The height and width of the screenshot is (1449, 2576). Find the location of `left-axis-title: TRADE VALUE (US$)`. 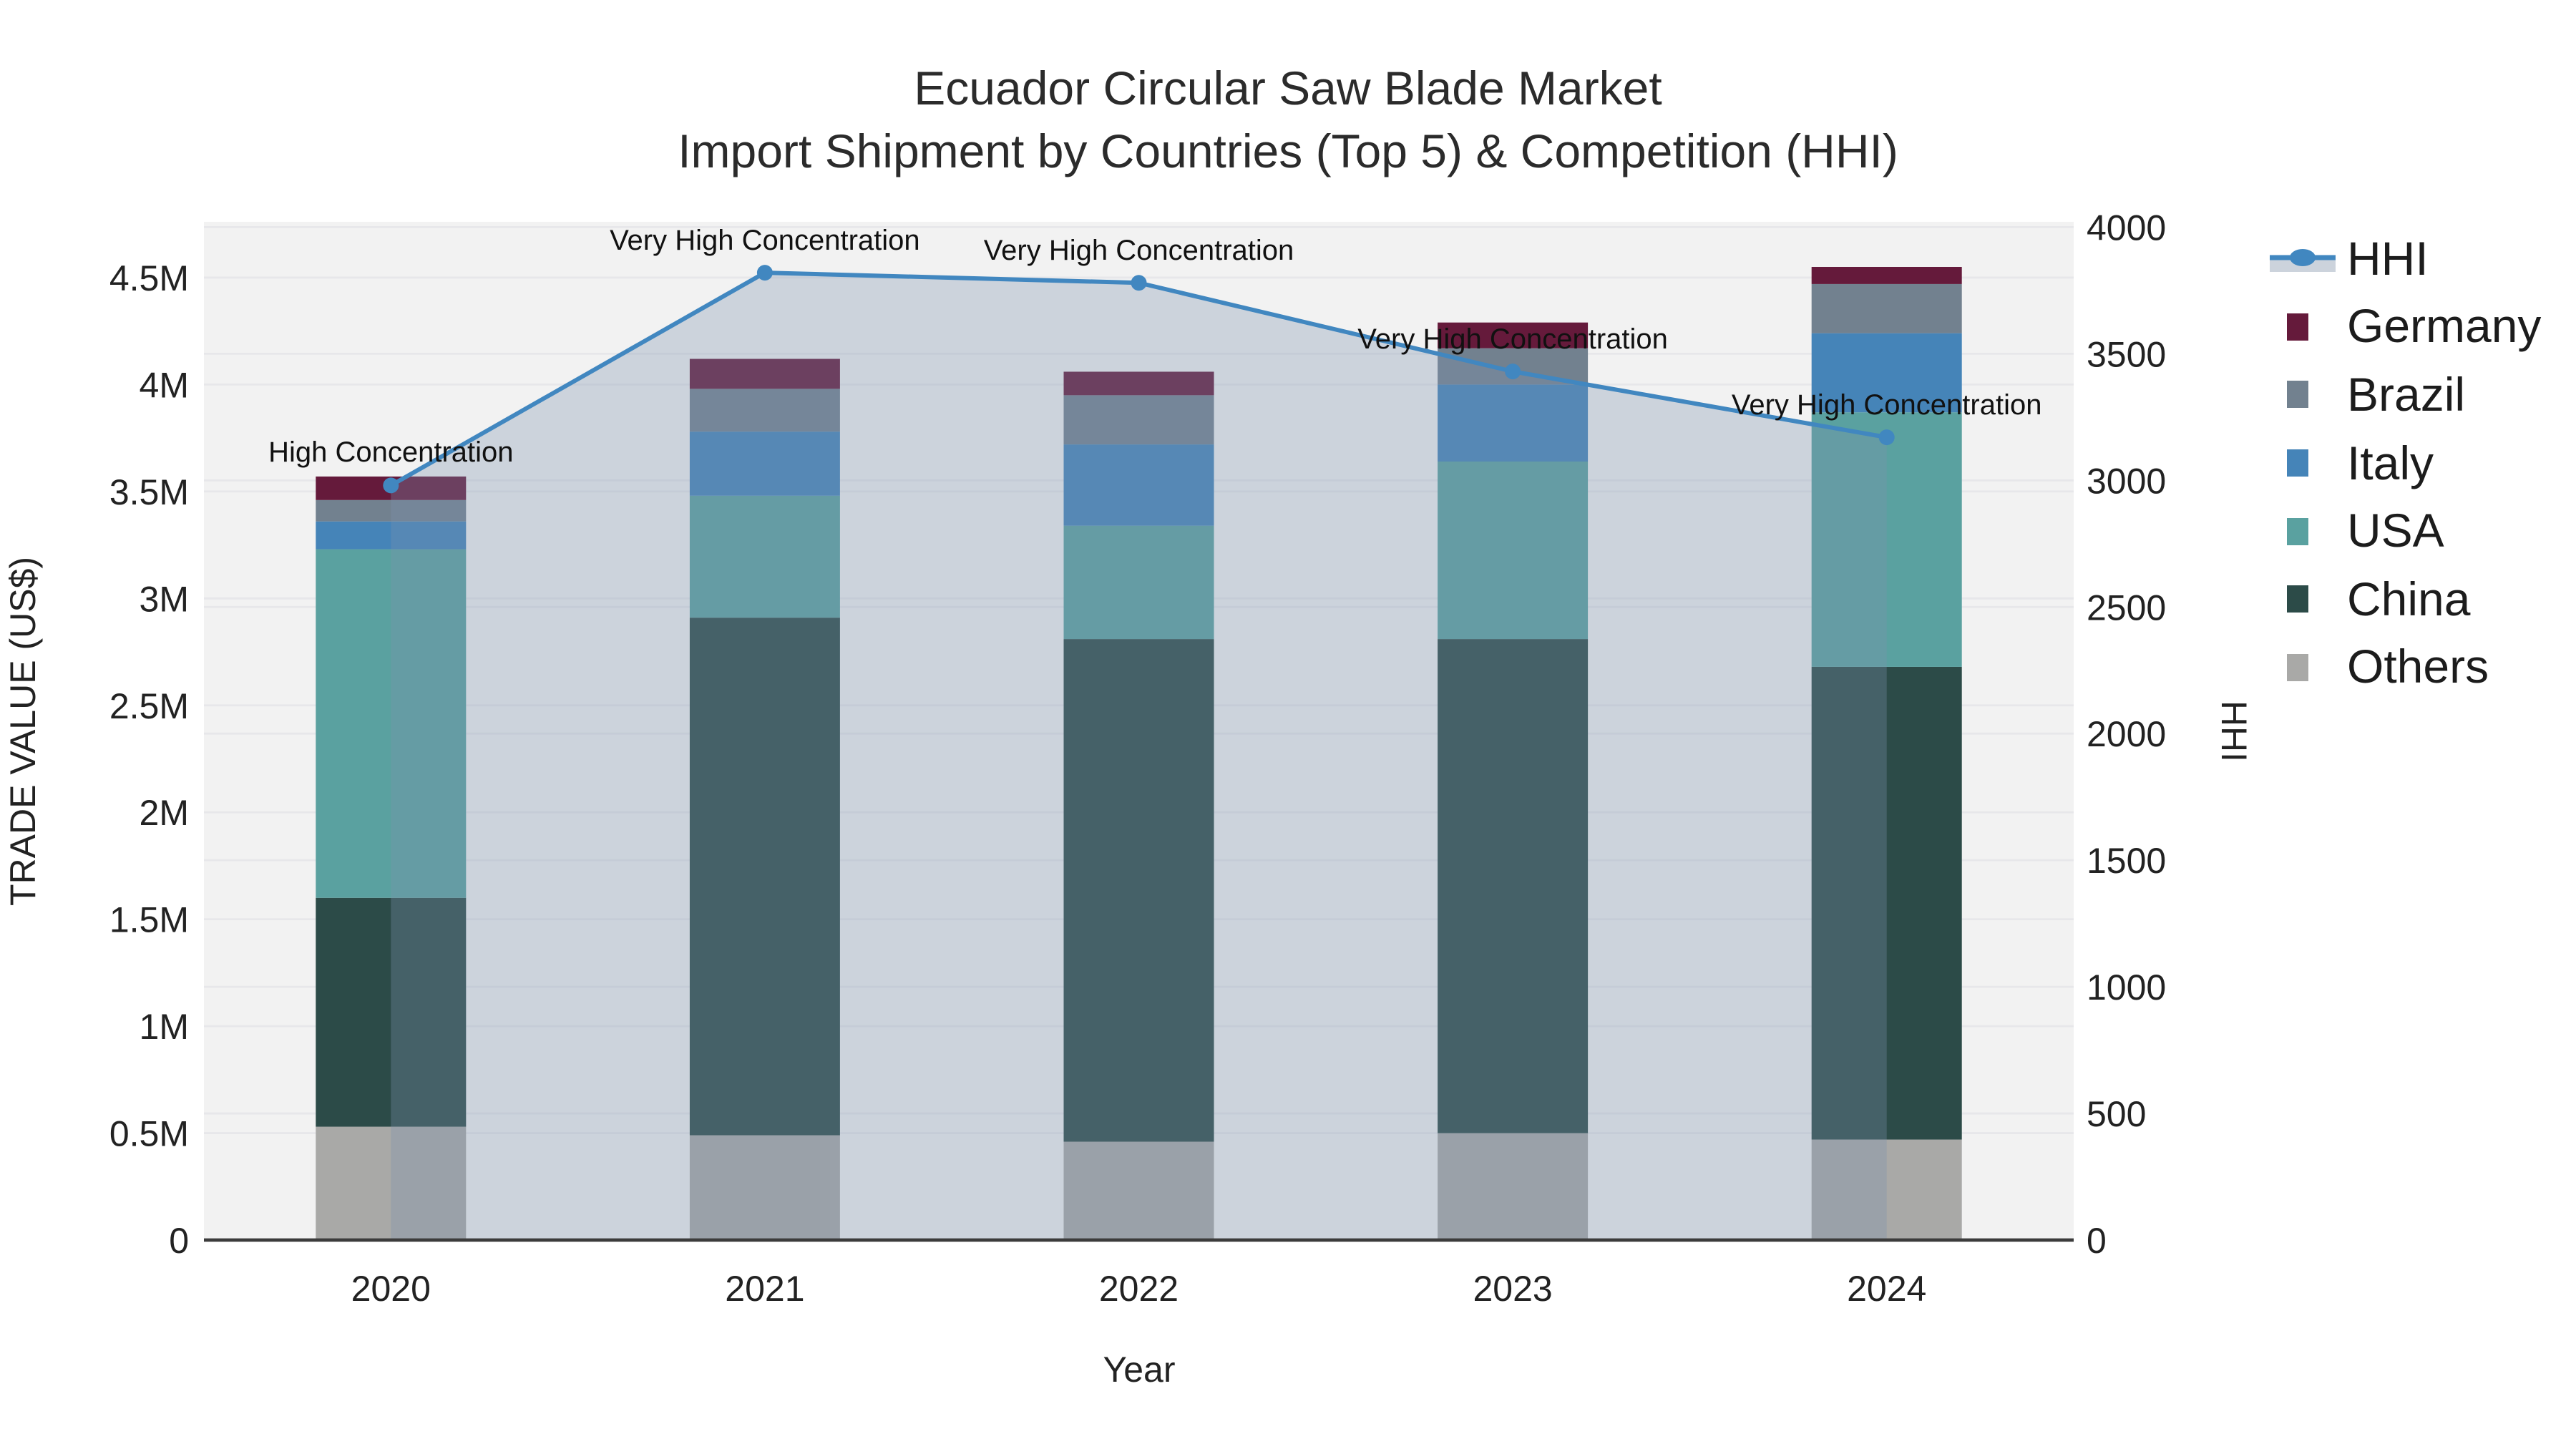

left-axis-title: TRADE VALUE (US$) is located at coordinates (24, 731).